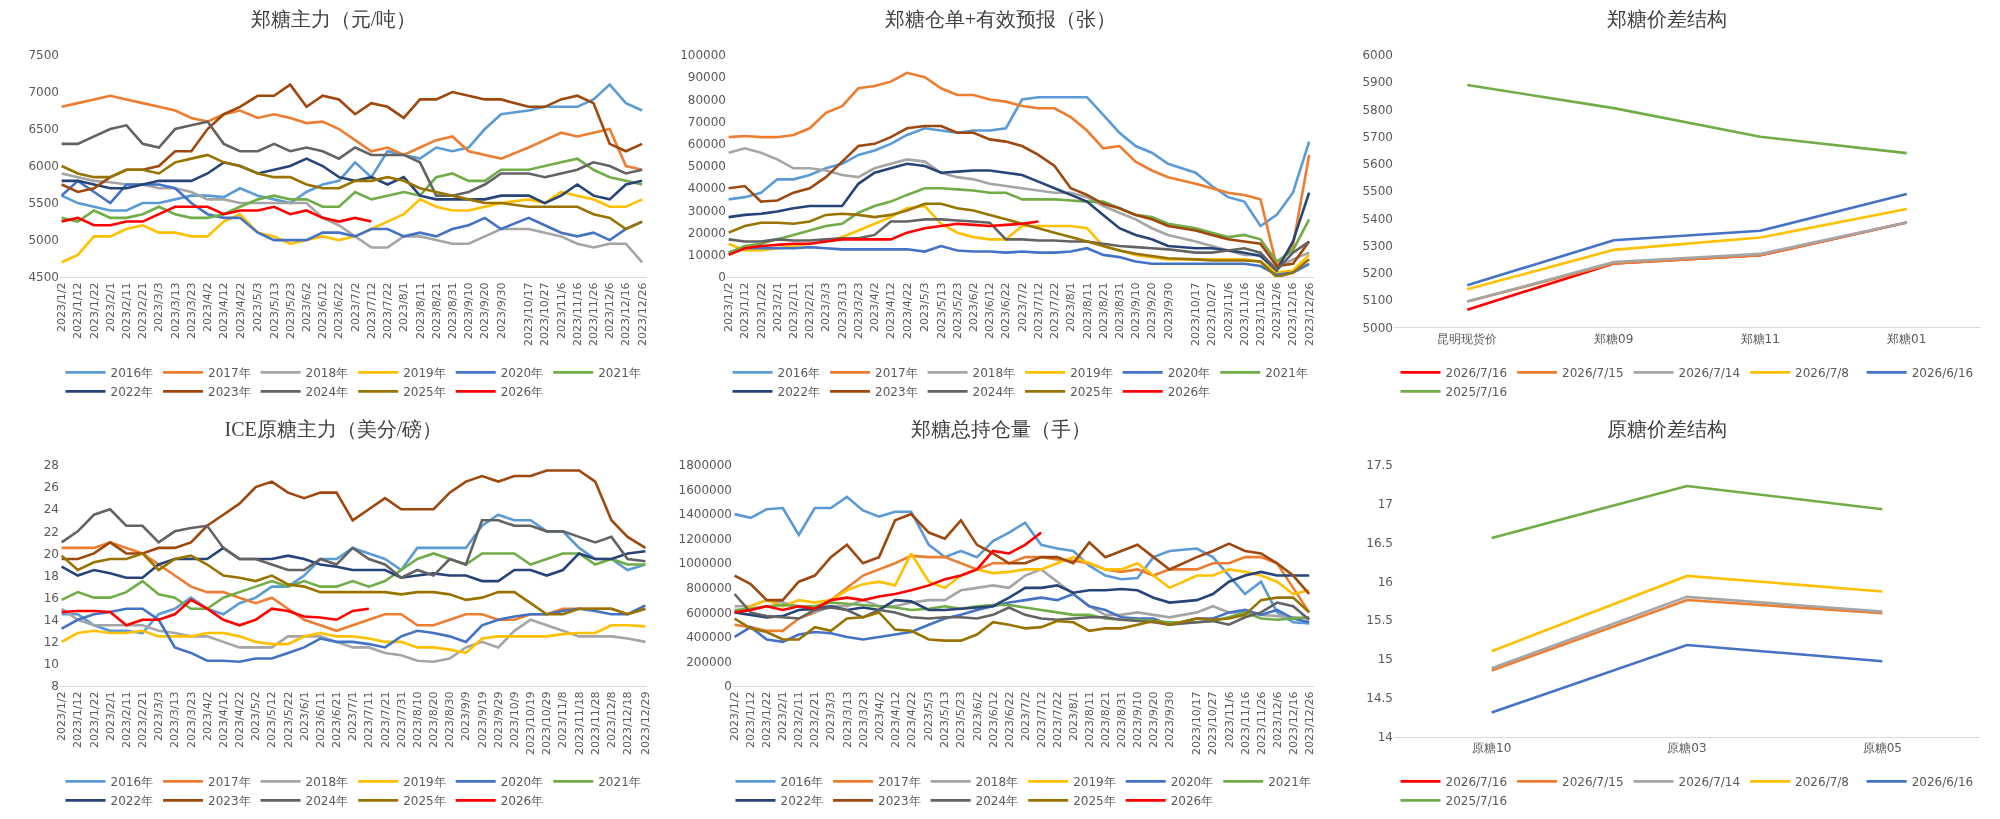  Describe the element at coordinates (1091, 373) in the screenshot. I see `legend-label: 2019年` at that location.